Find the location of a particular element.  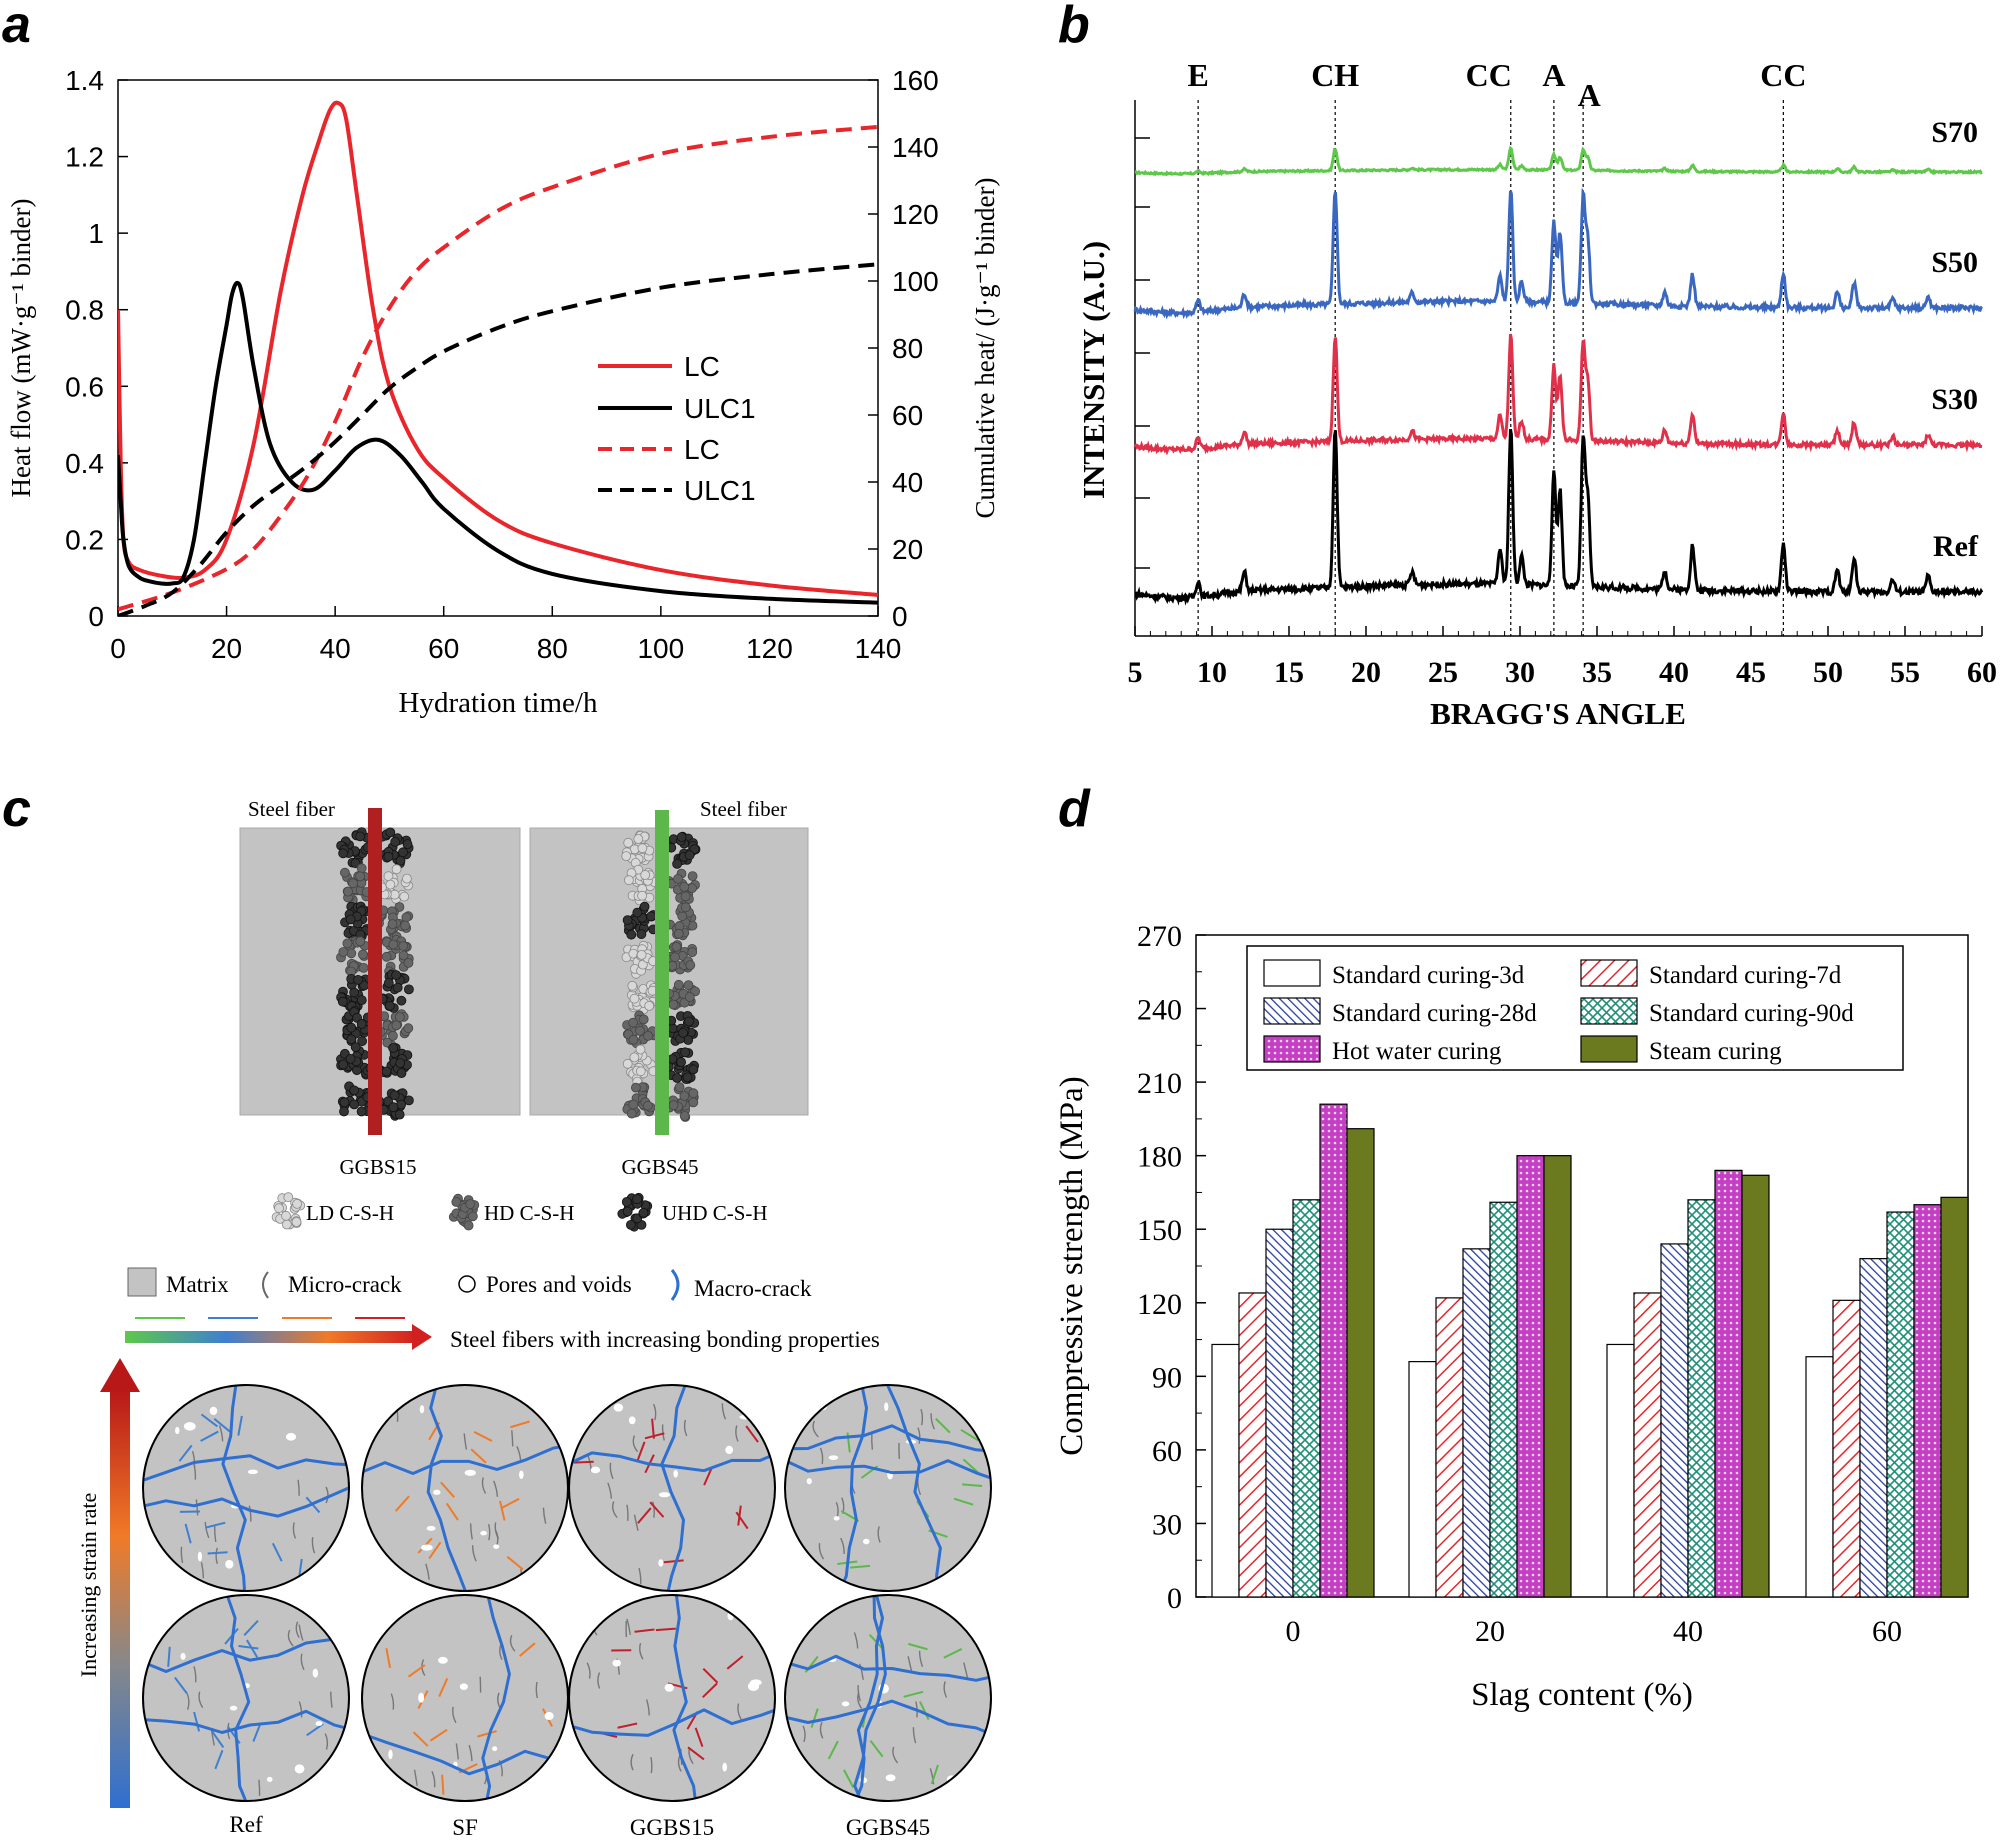

b-phase-label: CH is located at coordinates (1335, 75).